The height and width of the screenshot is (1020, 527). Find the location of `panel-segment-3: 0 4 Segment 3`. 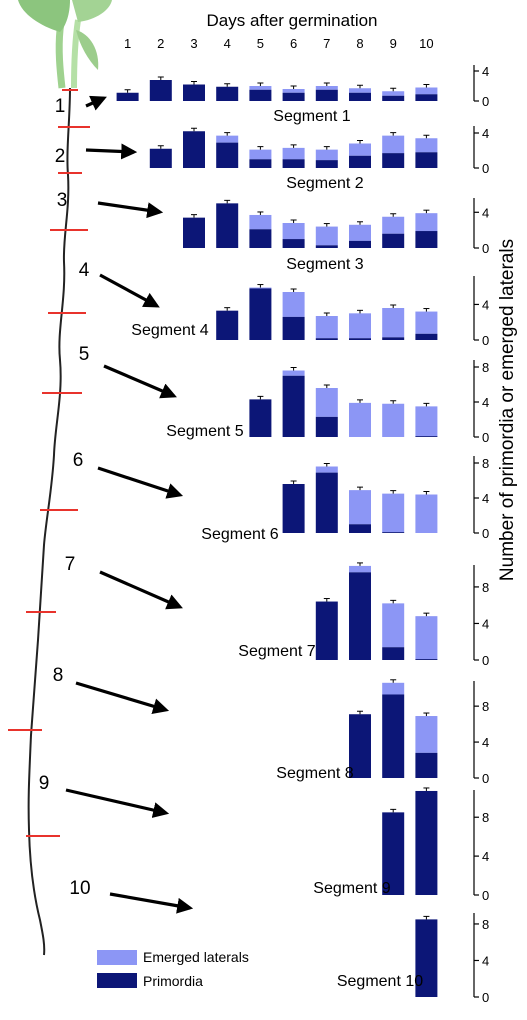

panel-segment-3: 0 4 Segment 3 is located at coordinates (336, 235).